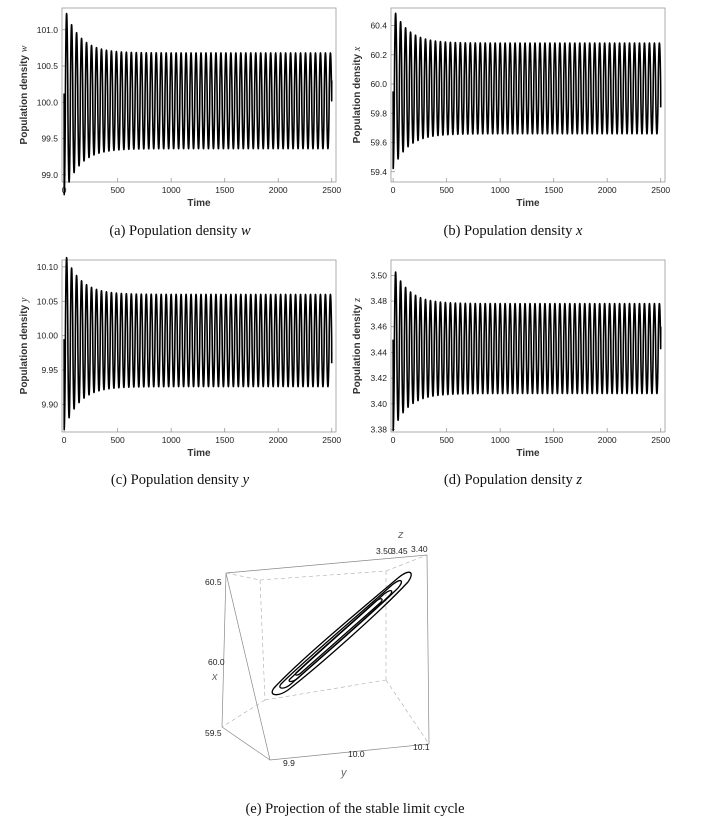 This screenshot has height=828, width=711. I want to click on panel-e-y-axis-label: y, so click(344, 773).